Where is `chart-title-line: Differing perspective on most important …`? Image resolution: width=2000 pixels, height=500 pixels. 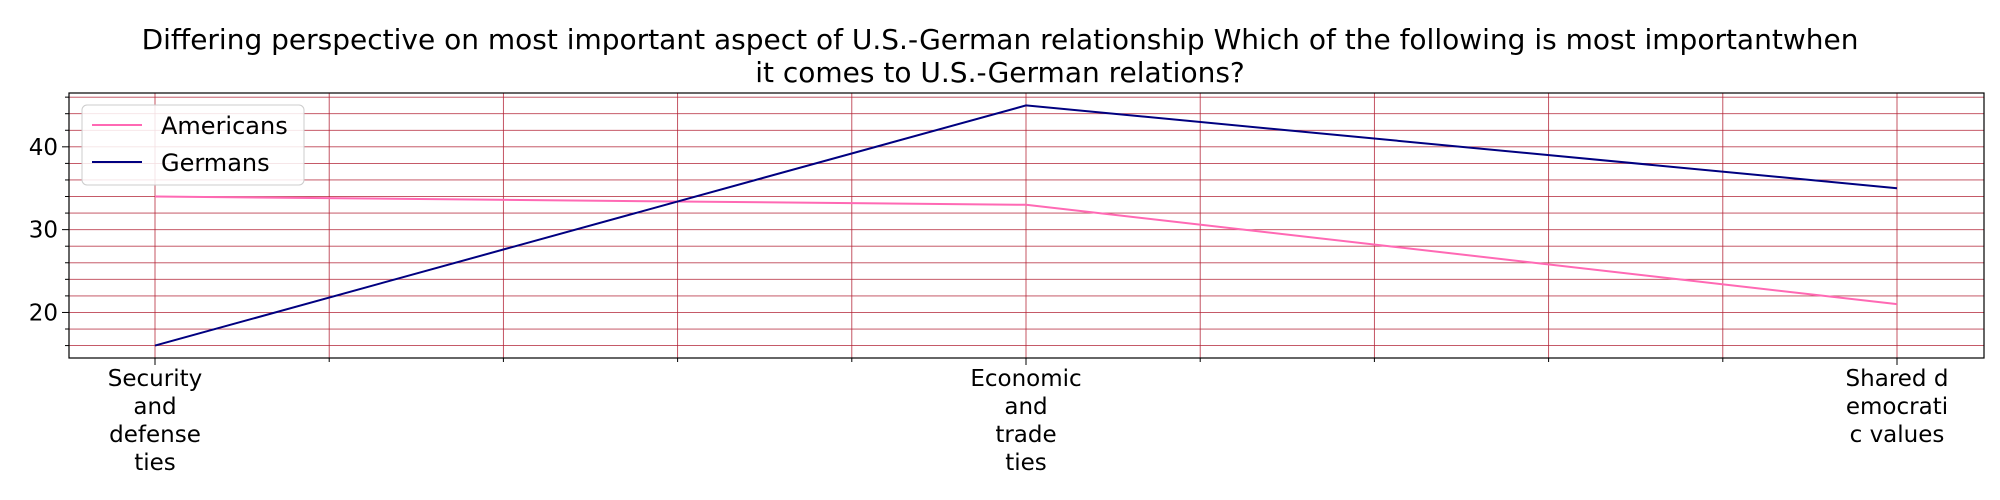
chart-title-line: Differing perspective on most important … is located at coordinates (1000, 39).